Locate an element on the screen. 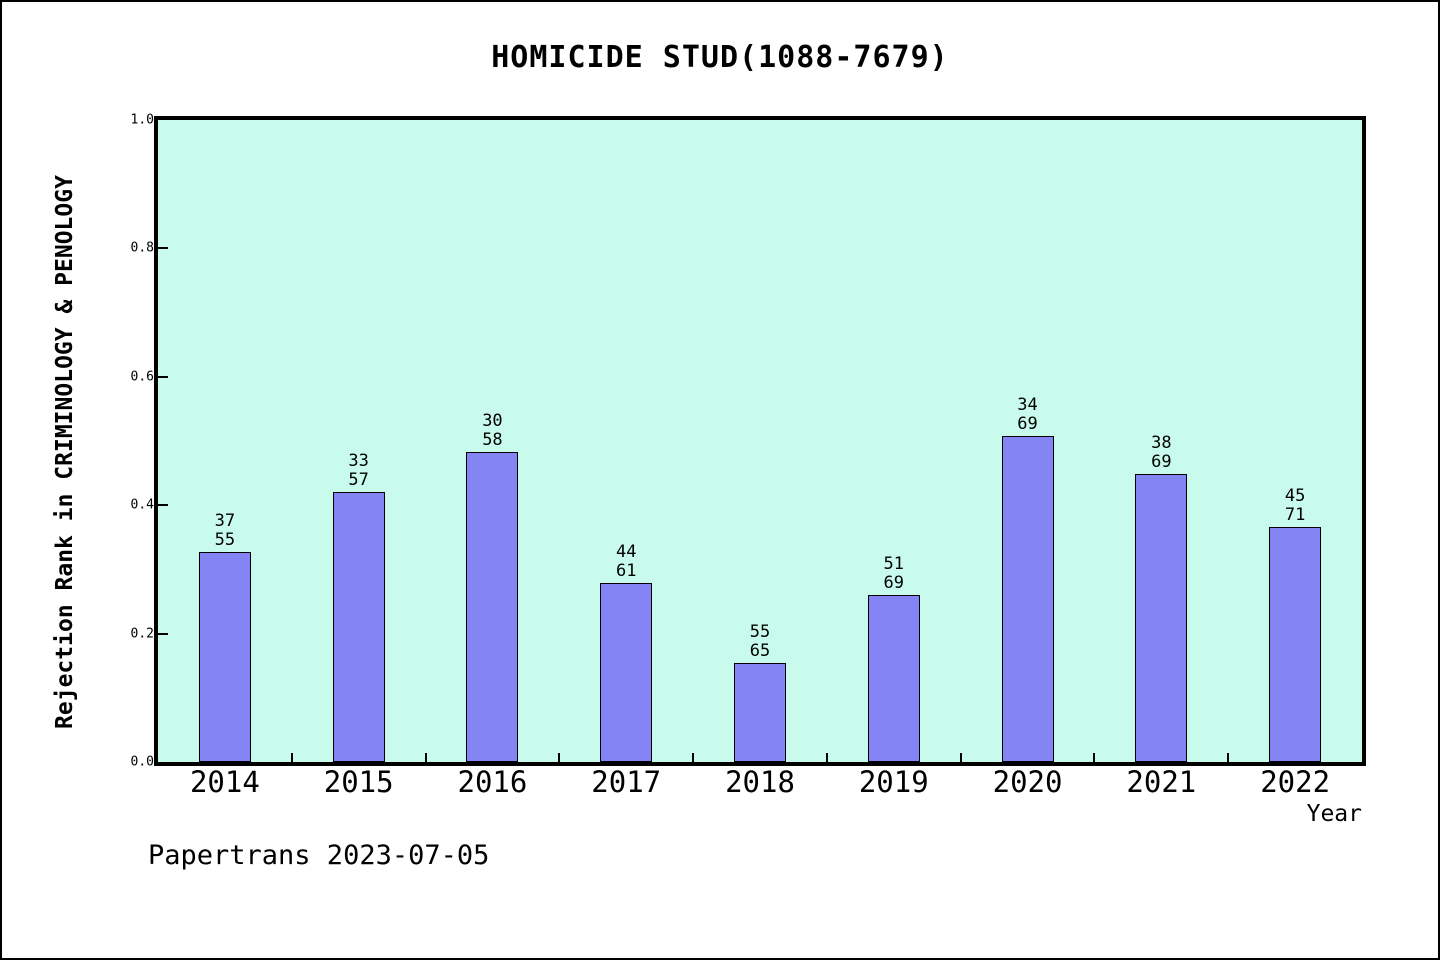  bar-2021 is located at coordinates (1161, 618).